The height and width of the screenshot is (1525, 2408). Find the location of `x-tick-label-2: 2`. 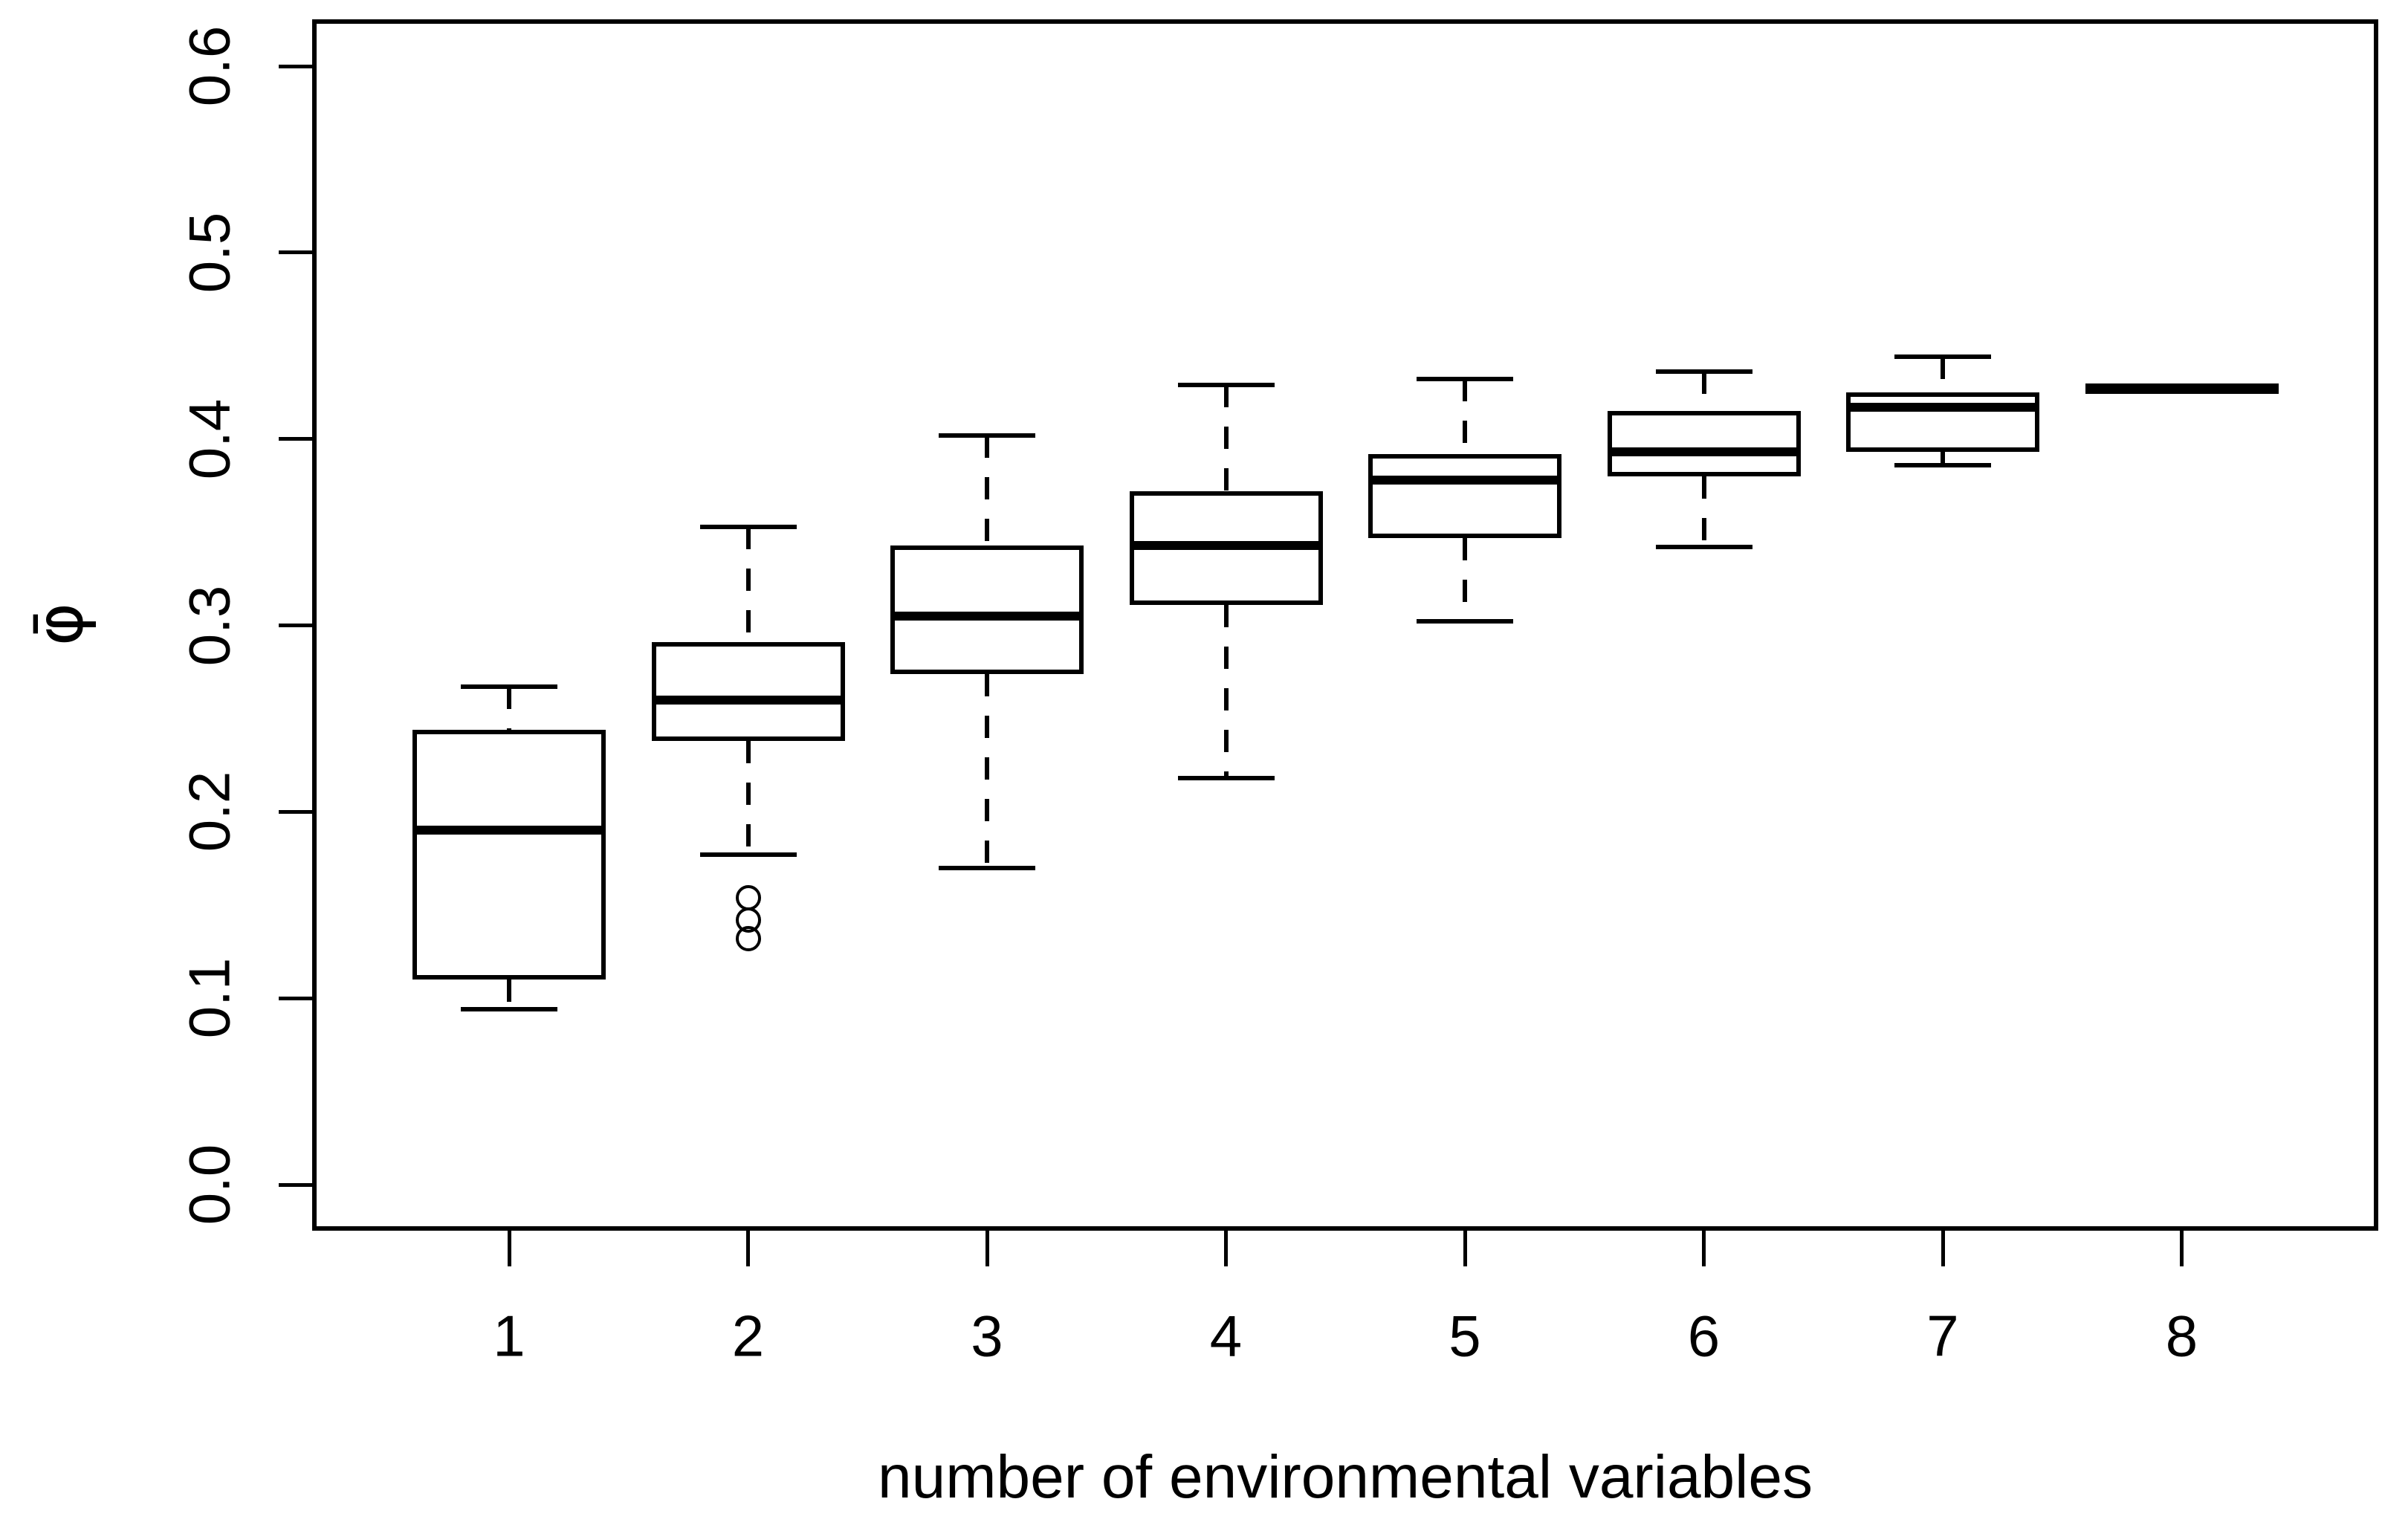

x-tick-label-2: 2 is located at coordinates (748, 1336).